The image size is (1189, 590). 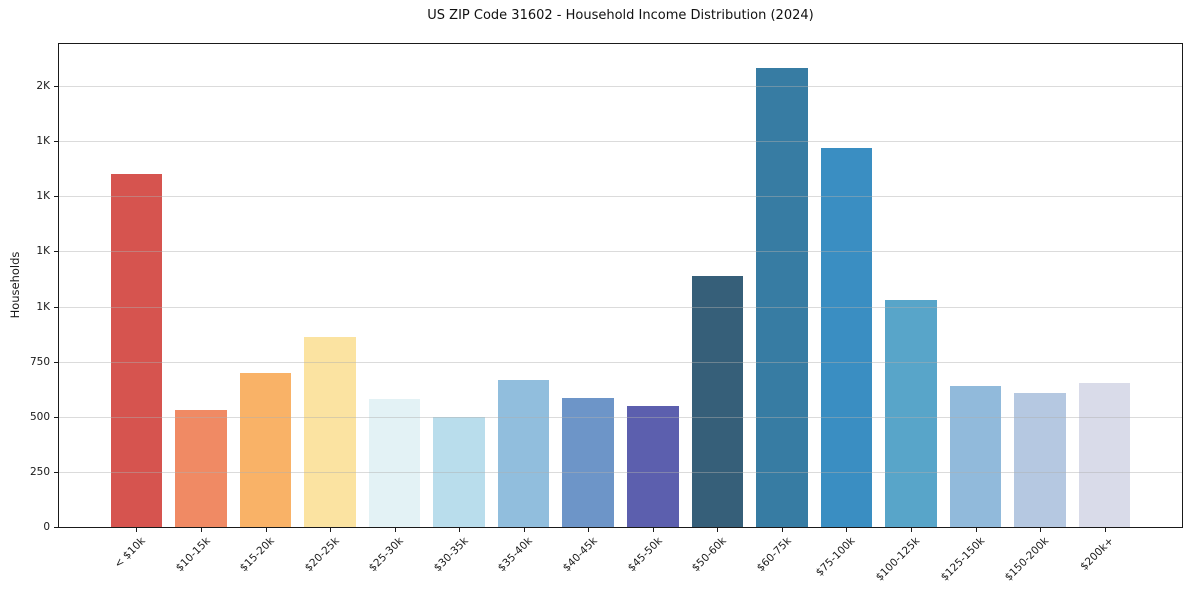 I want to click on bar-$125-150k, so click(x=975, y=456).